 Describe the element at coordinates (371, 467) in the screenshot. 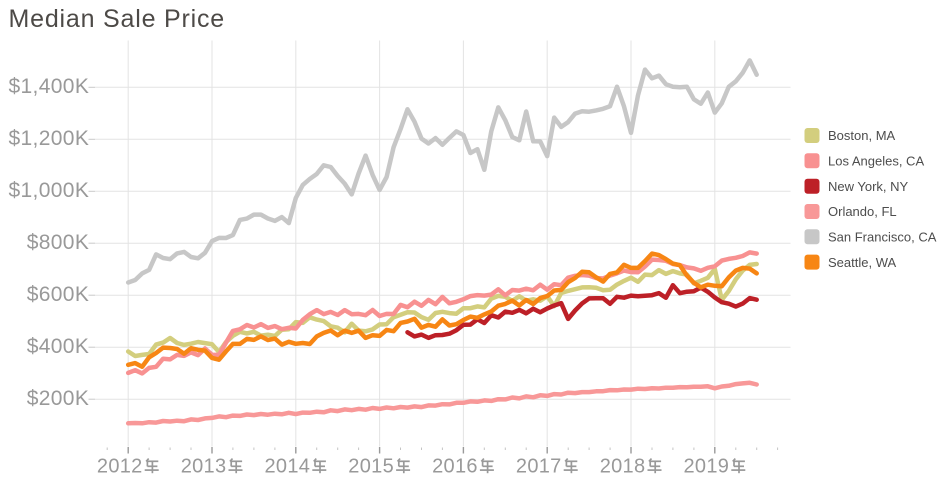

I see `svg-text: 2015` at that location.